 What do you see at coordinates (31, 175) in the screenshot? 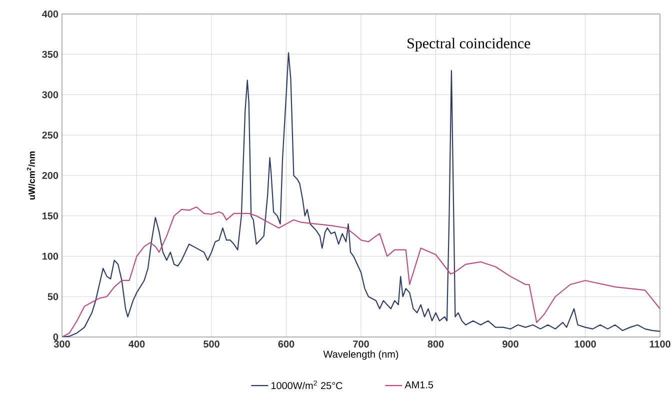
I see `y-axis-title: uW/cm$^{2}$/nm` at bounding box center [31, 175].